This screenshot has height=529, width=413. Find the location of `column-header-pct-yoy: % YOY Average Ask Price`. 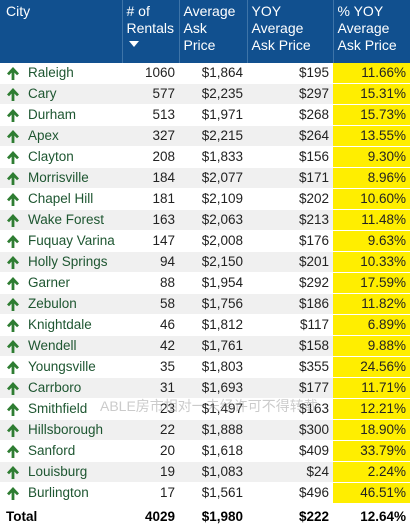

column-header-pct-yoy: % YOY Average Ask Price is located at coordinates (371, 31).